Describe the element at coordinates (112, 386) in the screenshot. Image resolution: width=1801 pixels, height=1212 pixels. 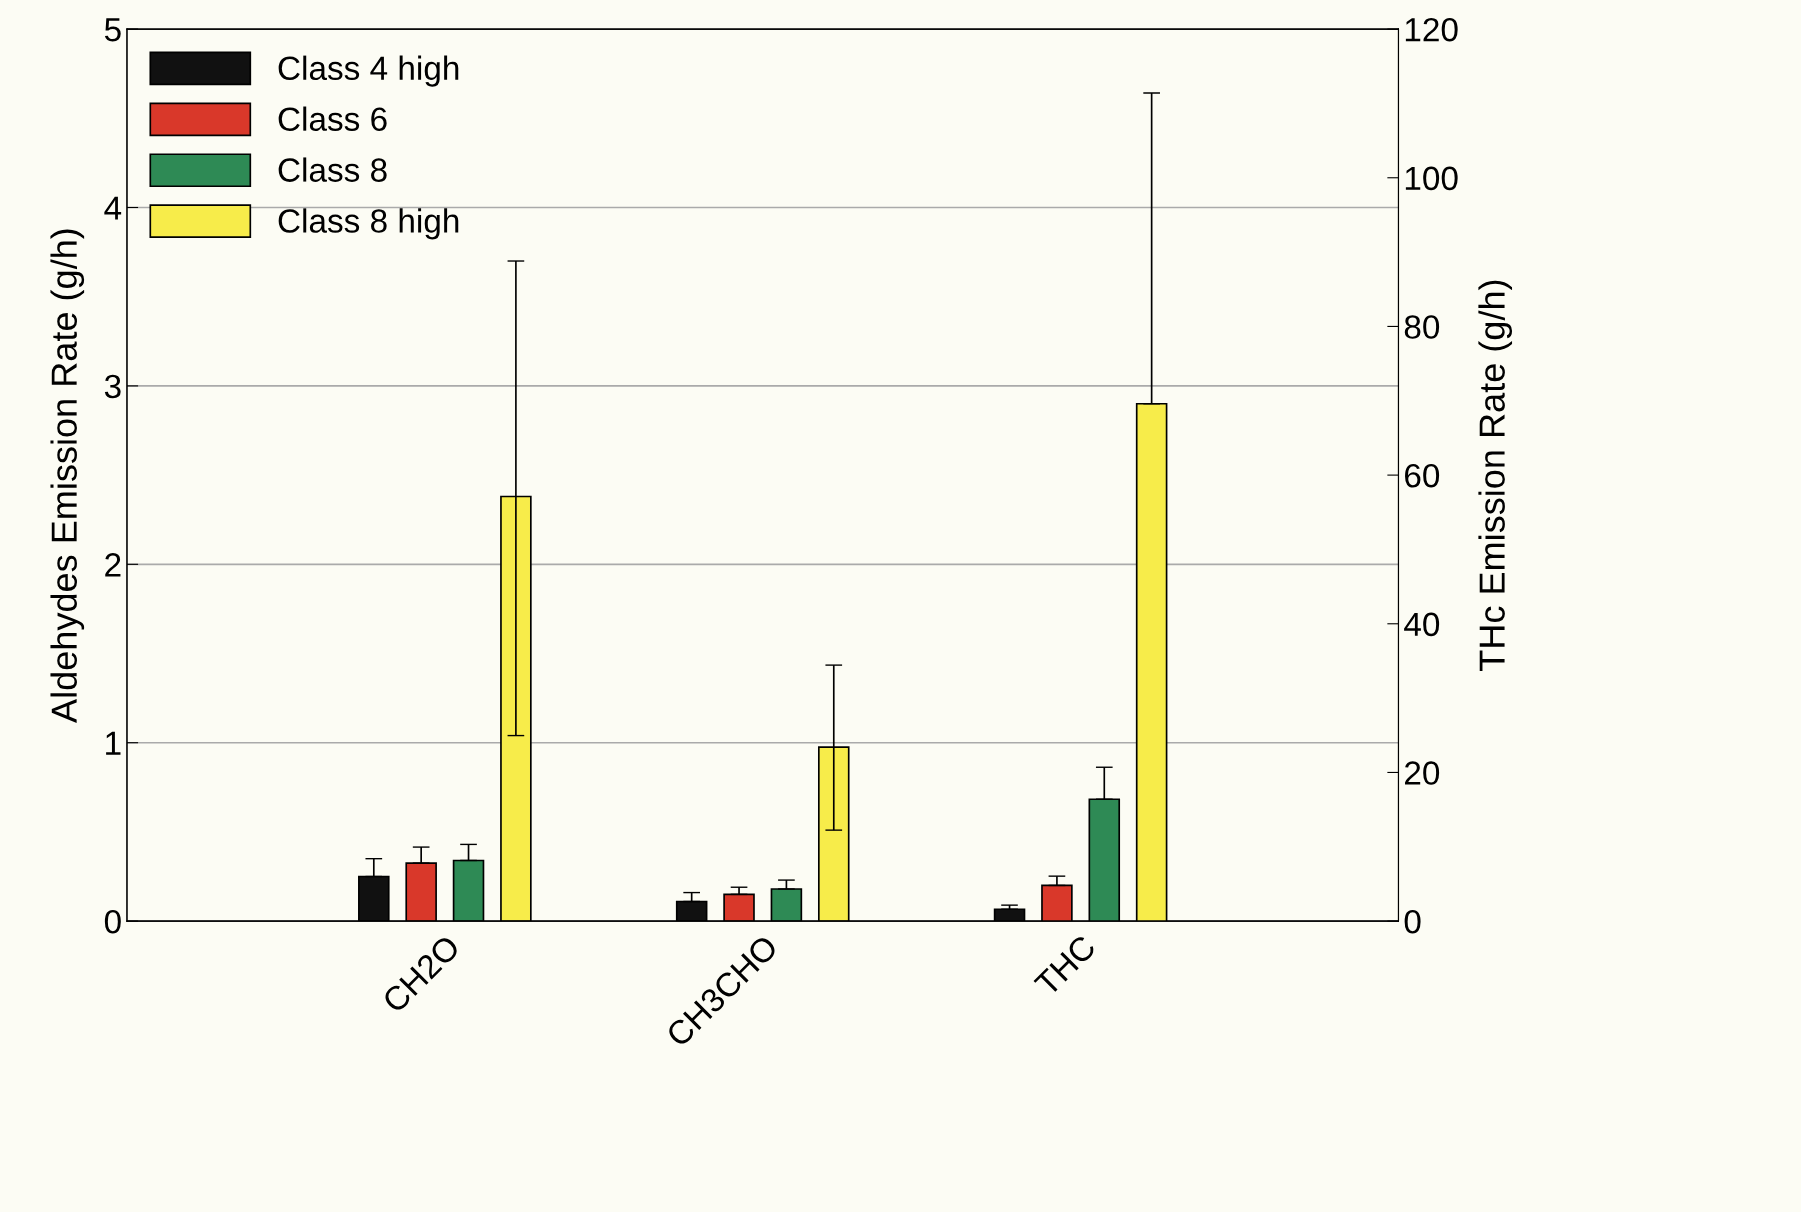
I see `y-tick-label: 3` at that location.